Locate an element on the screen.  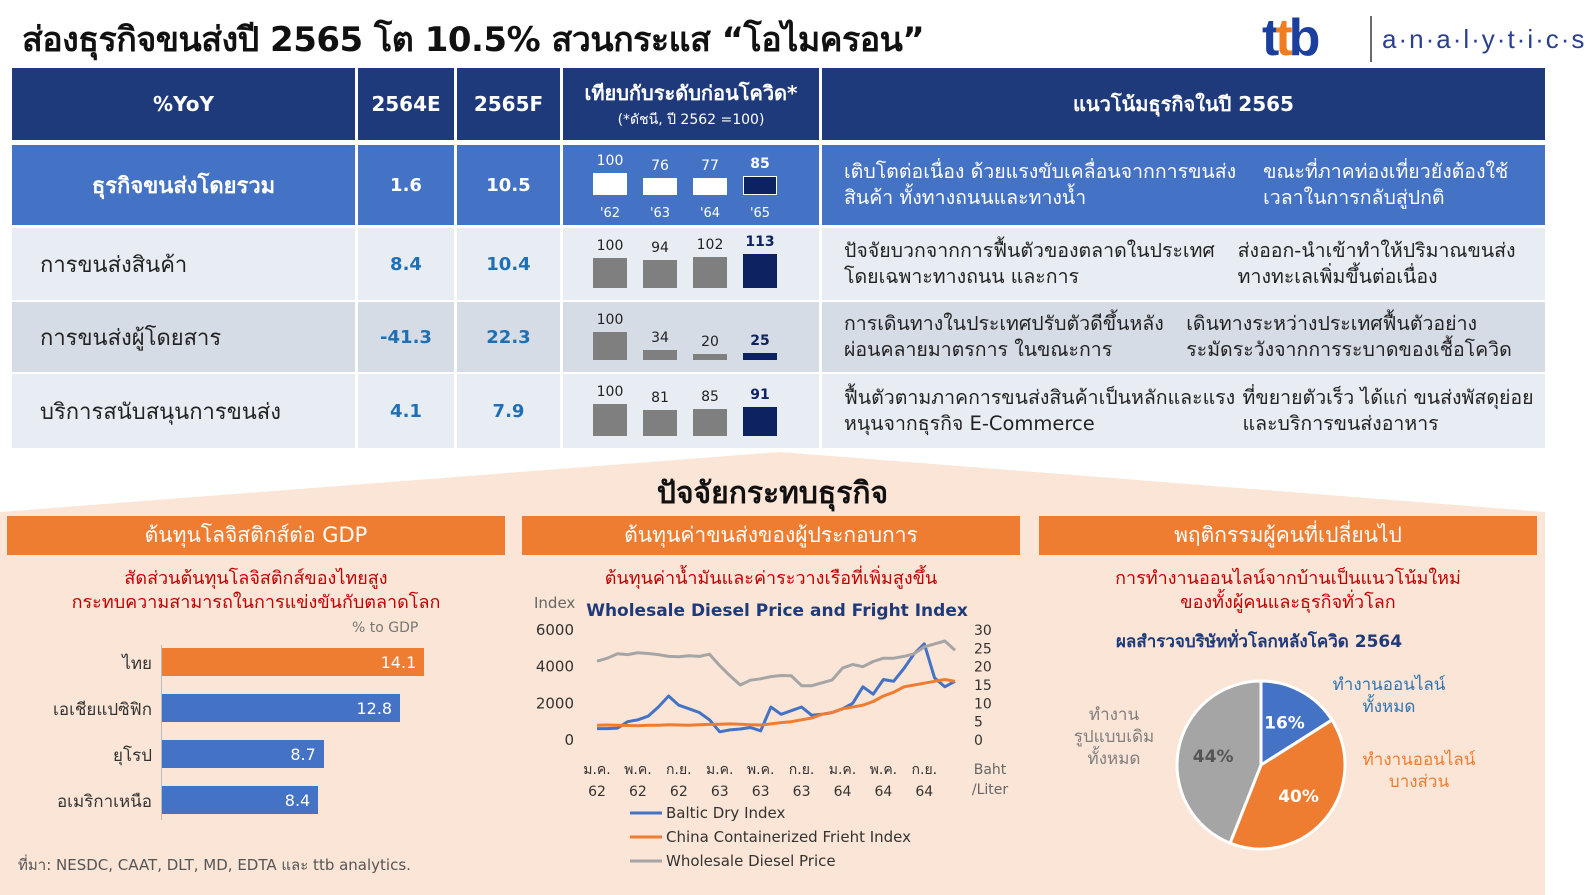
row-label: การขนส่งสินค้า is located at coordinates (185, 264).